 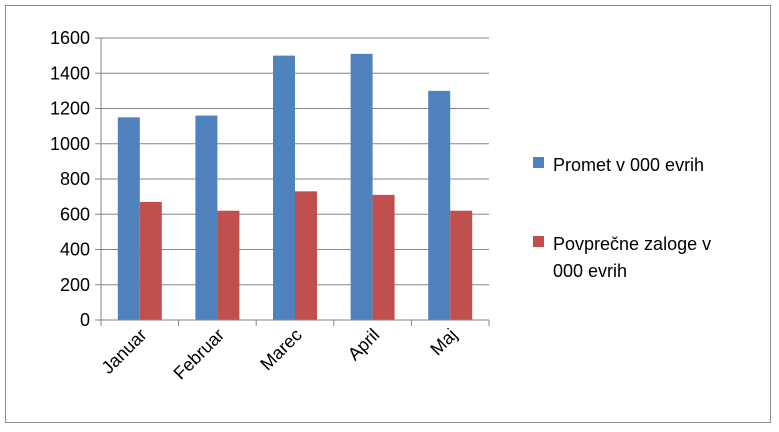 What do you see at coordinates (628, 165) in the screenshot?
I see `legend-label: Promet v 000 evrih` at bounding box center [628, 165].